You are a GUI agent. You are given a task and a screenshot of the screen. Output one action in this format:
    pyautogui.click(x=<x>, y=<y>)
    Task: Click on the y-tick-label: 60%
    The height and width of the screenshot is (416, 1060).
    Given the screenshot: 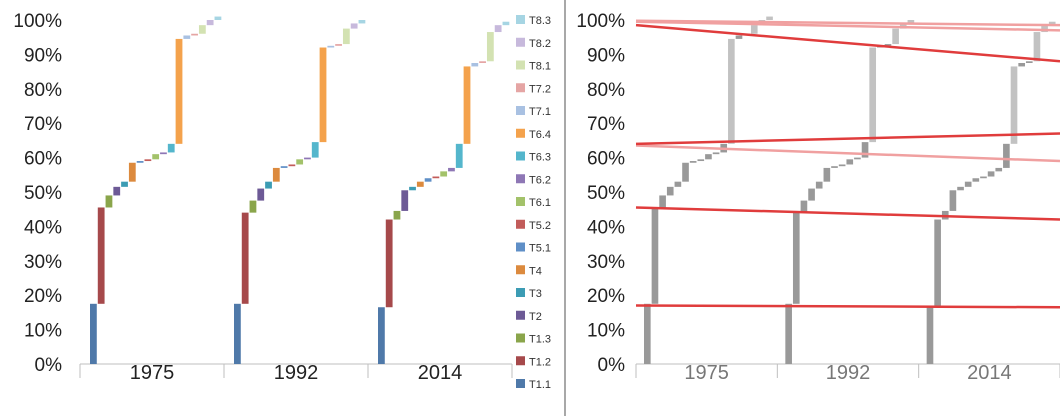 What is the action you would take?
    pyautogui.click(x=43, y=159)
    